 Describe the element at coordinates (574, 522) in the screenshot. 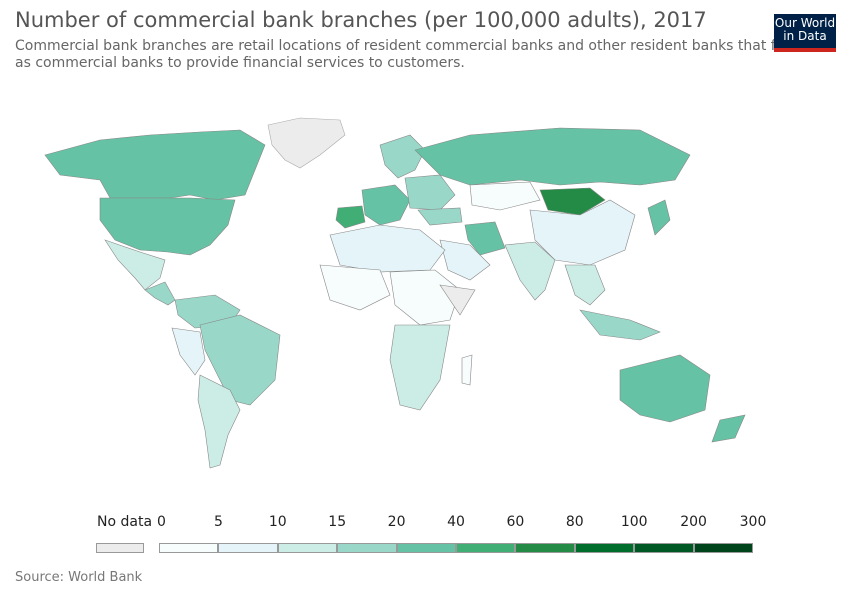

I see `legend-tick-label: 80` at that location.